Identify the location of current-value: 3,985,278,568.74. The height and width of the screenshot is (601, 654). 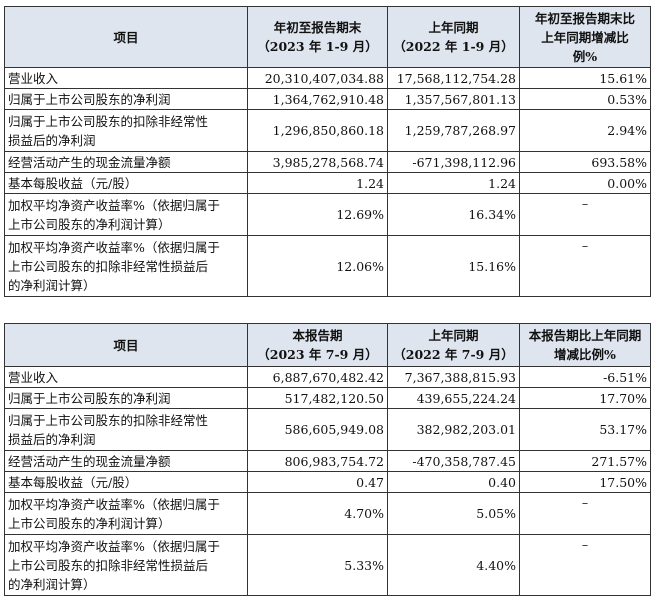
(317, 162).